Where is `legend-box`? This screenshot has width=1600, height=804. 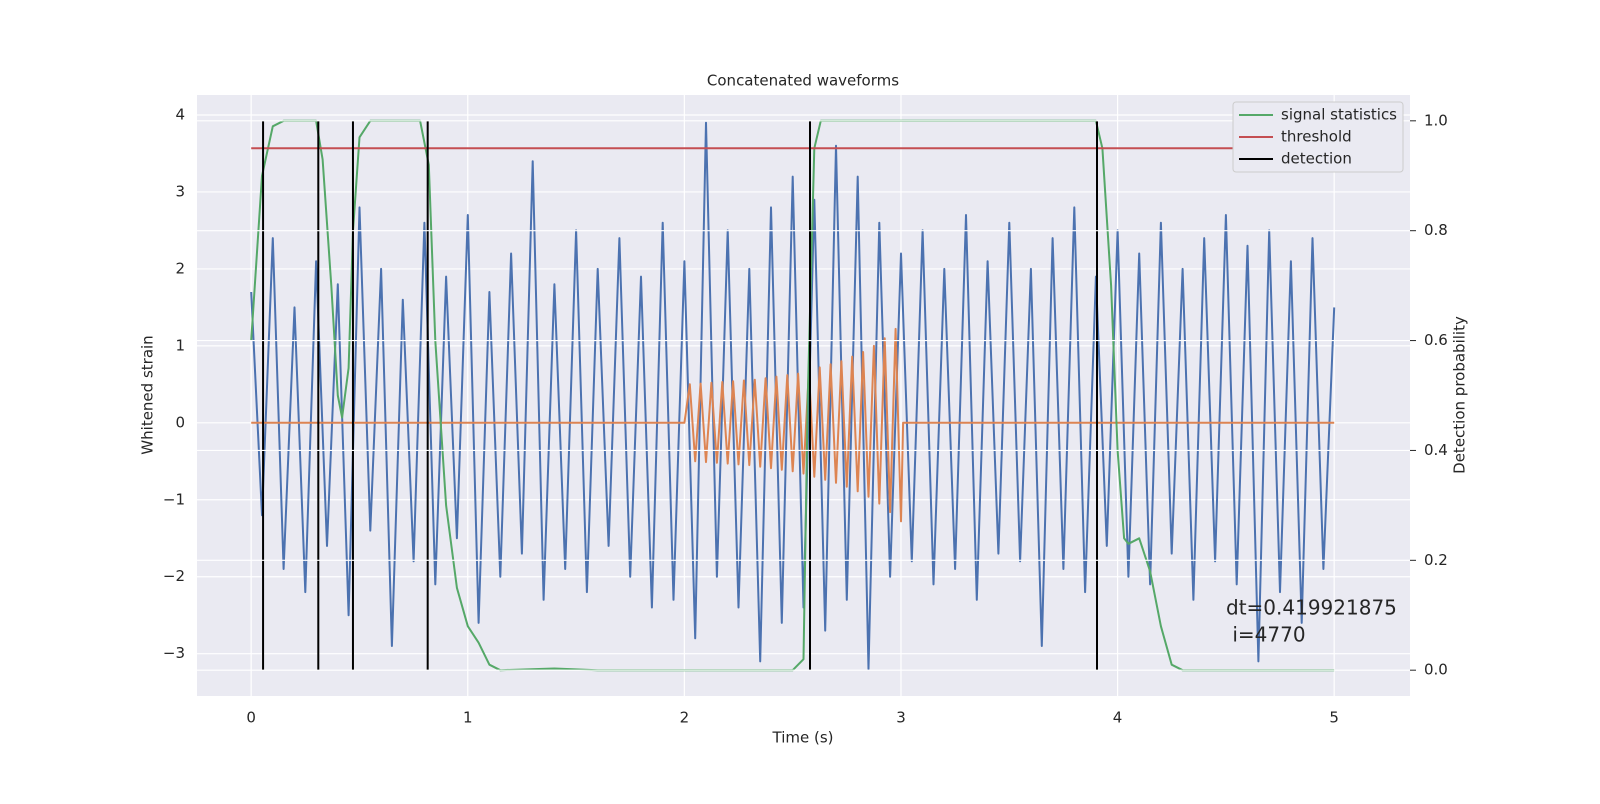 legend-box is located at coordinates (1318, 137).